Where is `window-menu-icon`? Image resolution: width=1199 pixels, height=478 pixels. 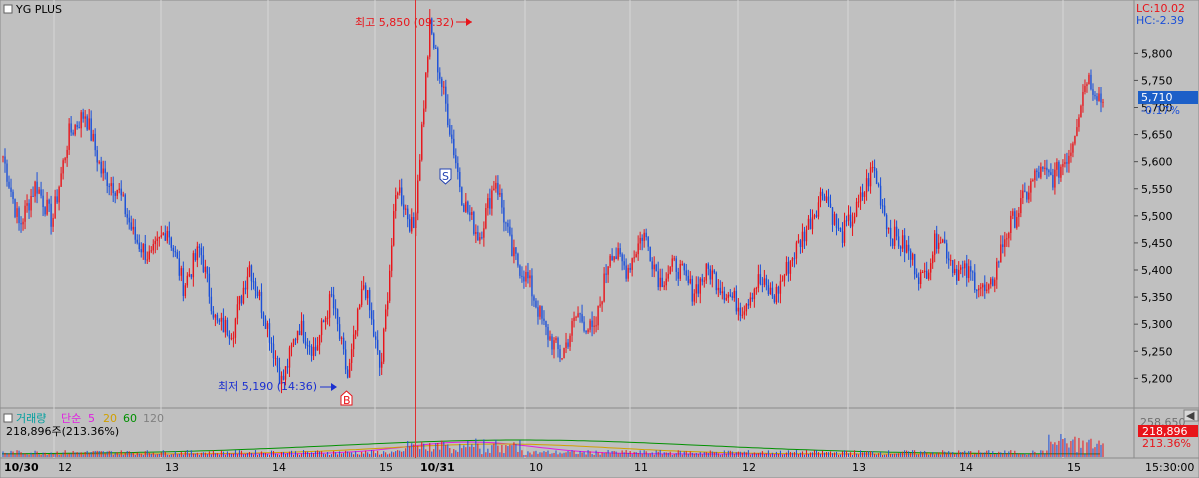
window-menu-icon is located at coordinates (8, 9).